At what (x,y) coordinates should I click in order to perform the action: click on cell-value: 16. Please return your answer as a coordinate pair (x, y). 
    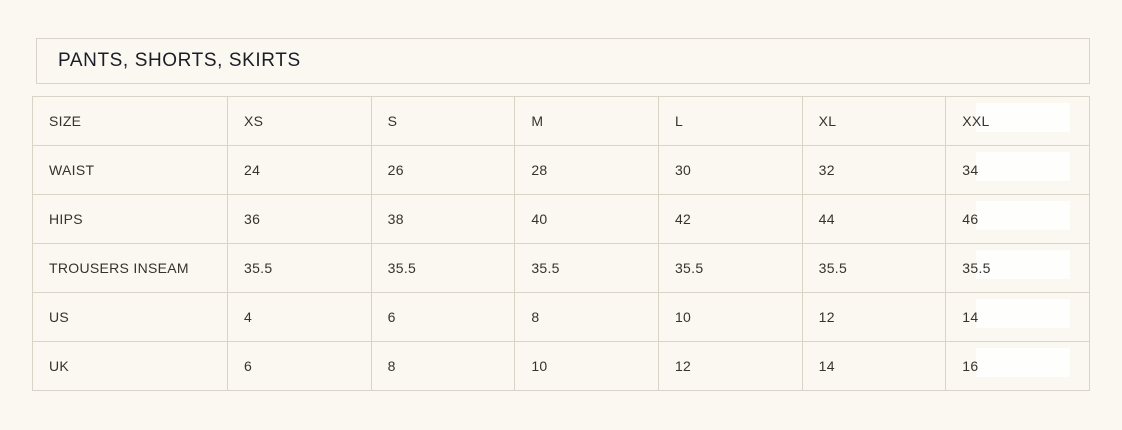
    Looking at the image, I should click on (970, 366).